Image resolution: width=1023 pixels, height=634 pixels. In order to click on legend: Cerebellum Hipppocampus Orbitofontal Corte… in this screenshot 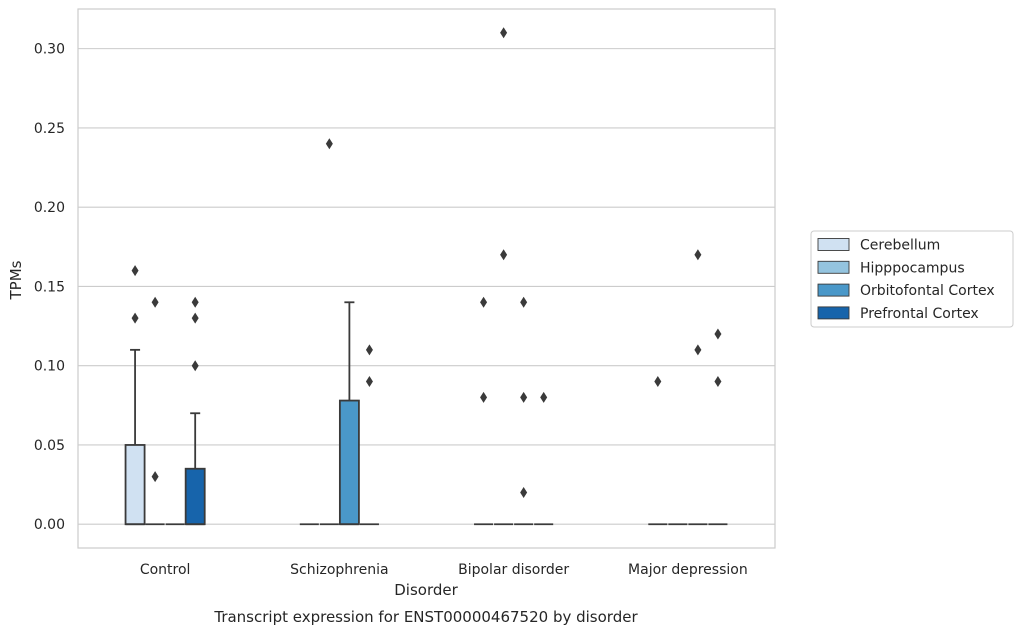, I will do `click(912, 279)`.